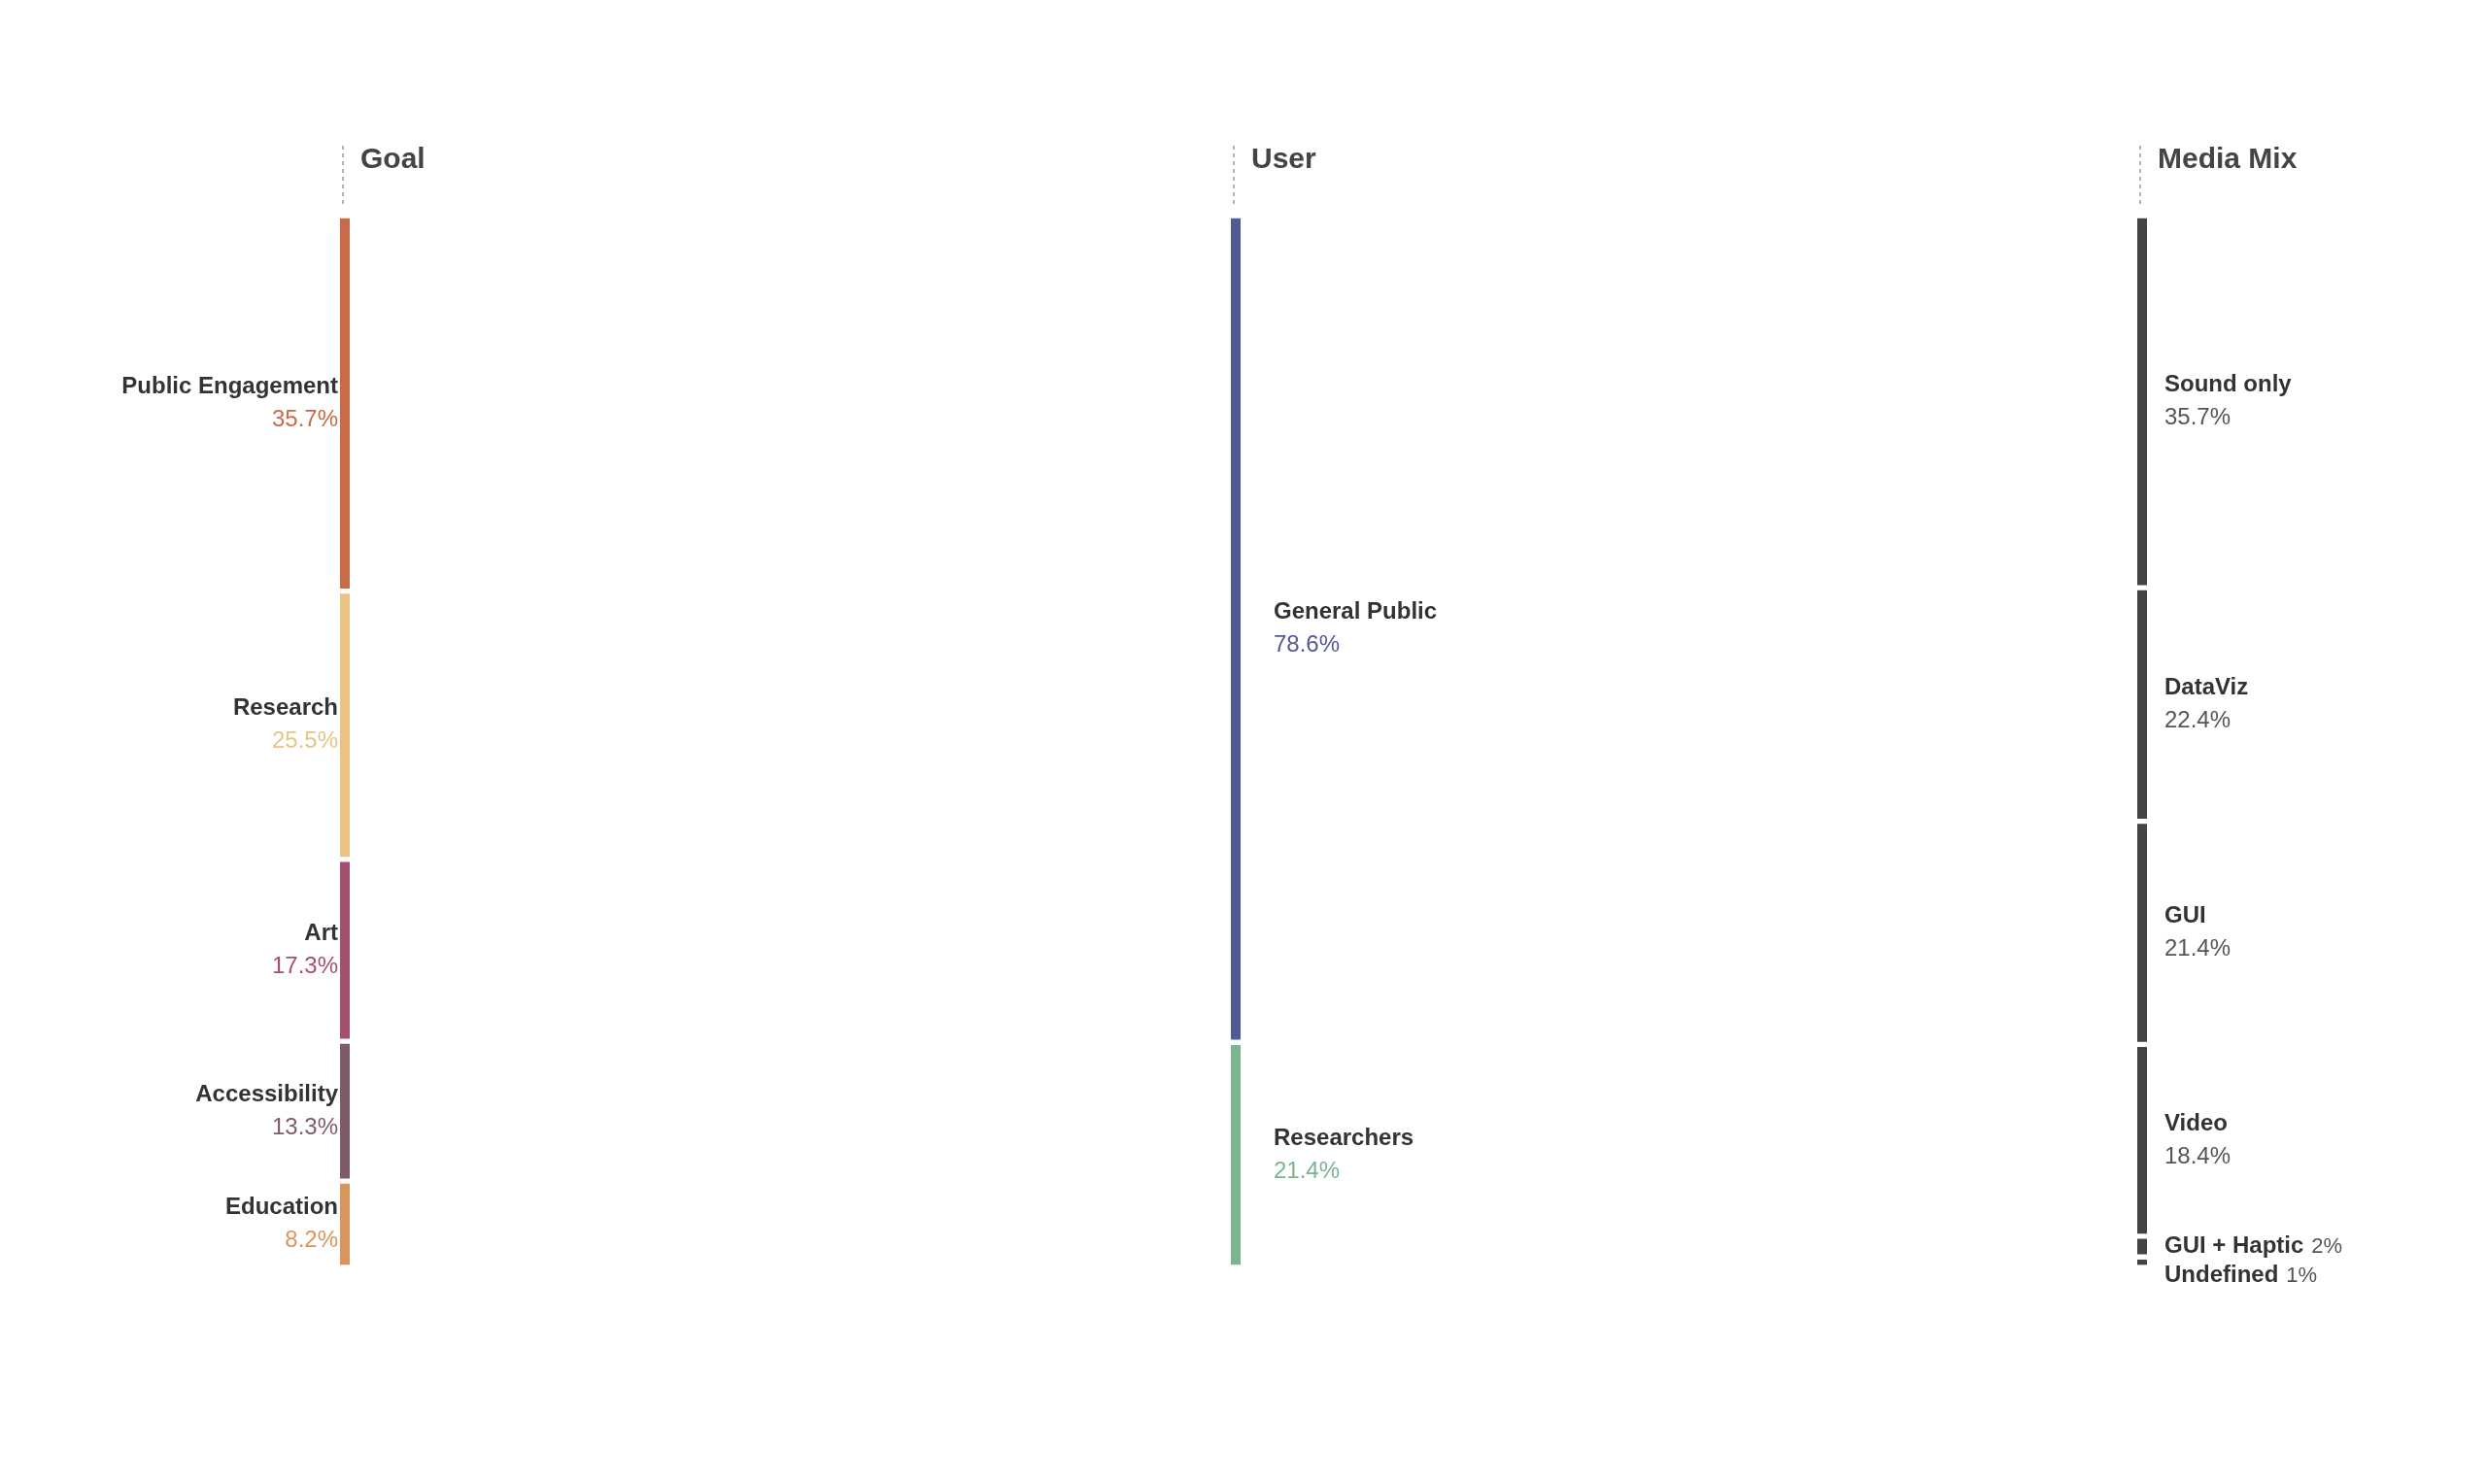 The height and width of the screenshot is (1484, 2487). I want to click on text: User, so click(1284, 158).